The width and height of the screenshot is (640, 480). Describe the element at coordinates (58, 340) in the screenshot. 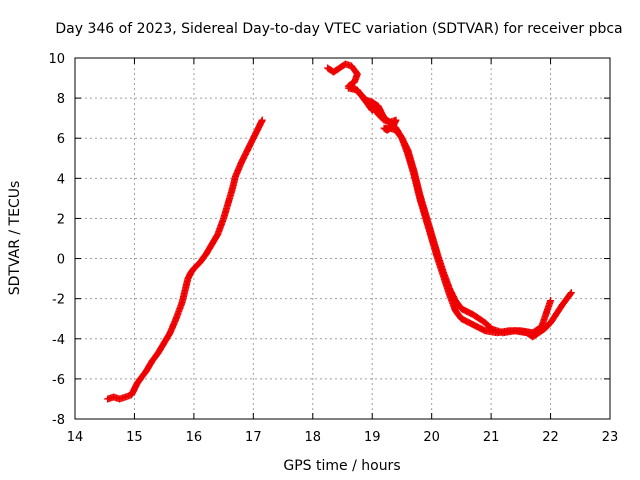

I see `y-tick-label: -4` at that location.